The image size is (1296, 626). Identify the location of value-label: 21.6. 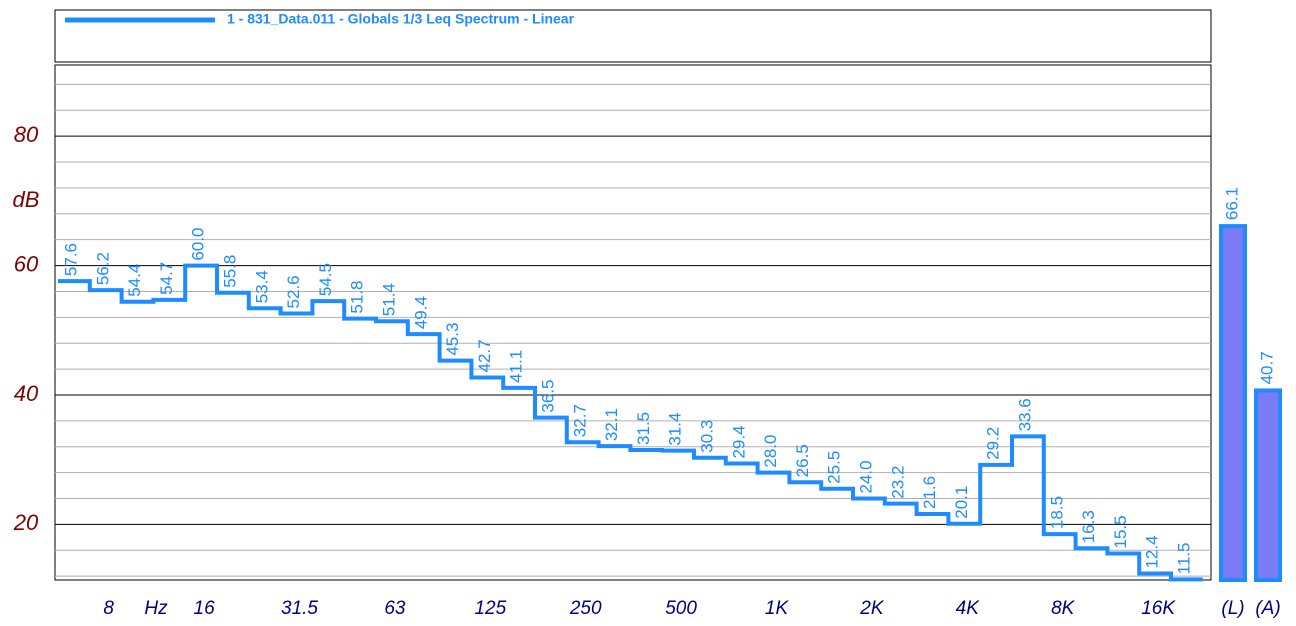
(929, 492).